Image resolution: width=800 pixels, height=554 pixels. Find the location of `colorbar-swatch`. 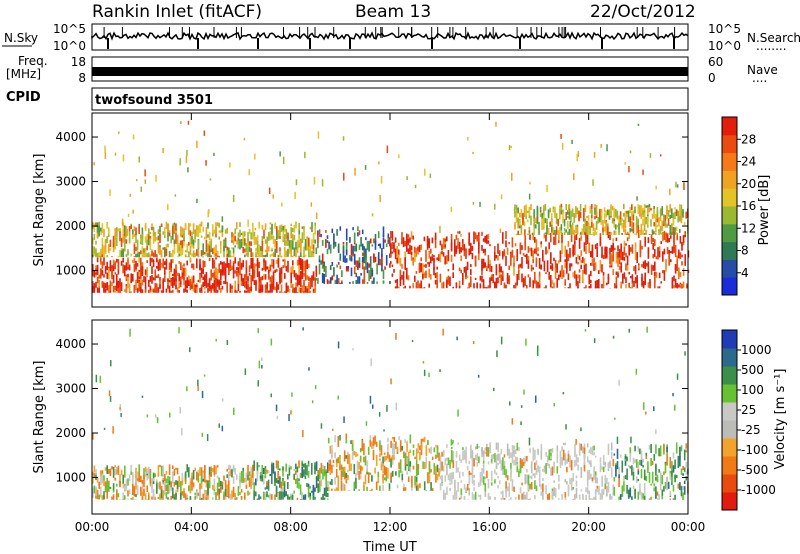

colorbar-swatch is located at coordinates (729, 465).